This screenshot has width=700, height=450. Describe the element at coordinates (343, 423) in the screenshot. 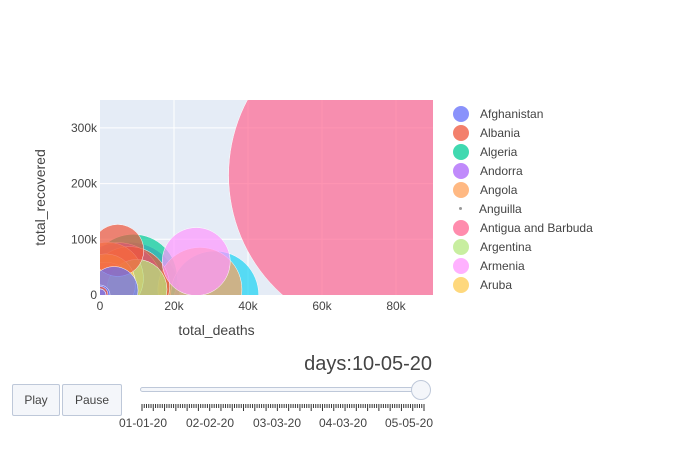

I see `slider-tick-label: 04-03-20` at that location.